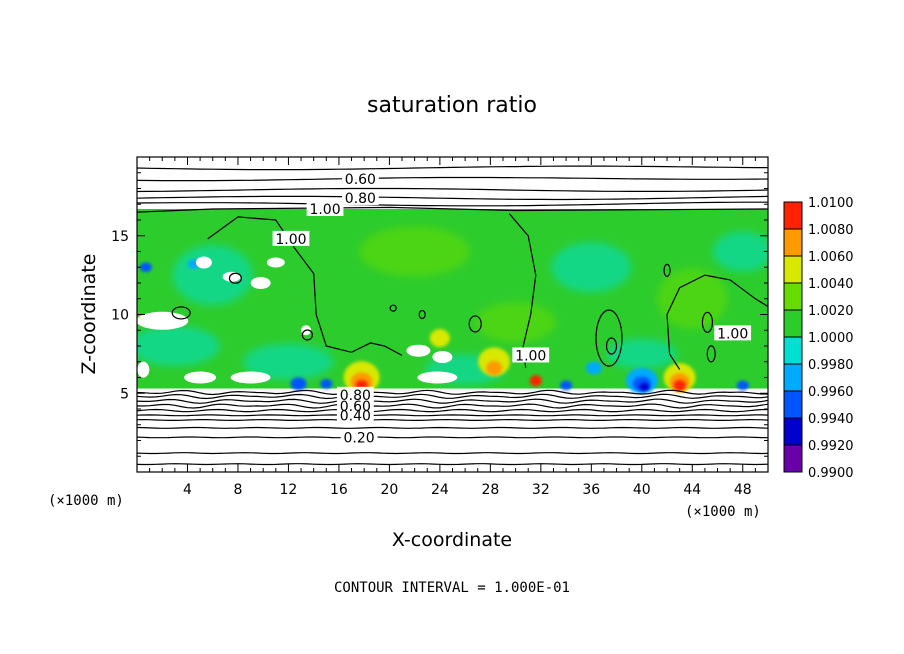 This screenshot has height=654, width=904. What do you see at coordinates (831, 311) in the screenshot?
I see `colorbar-label: 1.0020` at bounding box center [831, 311].